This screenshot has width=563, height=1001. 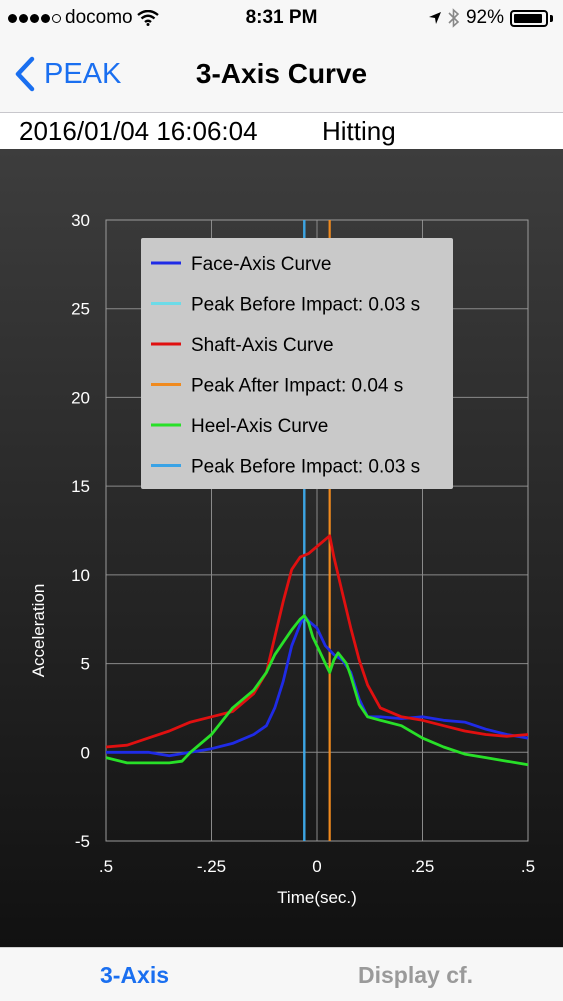 I want to click on legend-label: Face-Axis Curve, so click(x=261, y=264).